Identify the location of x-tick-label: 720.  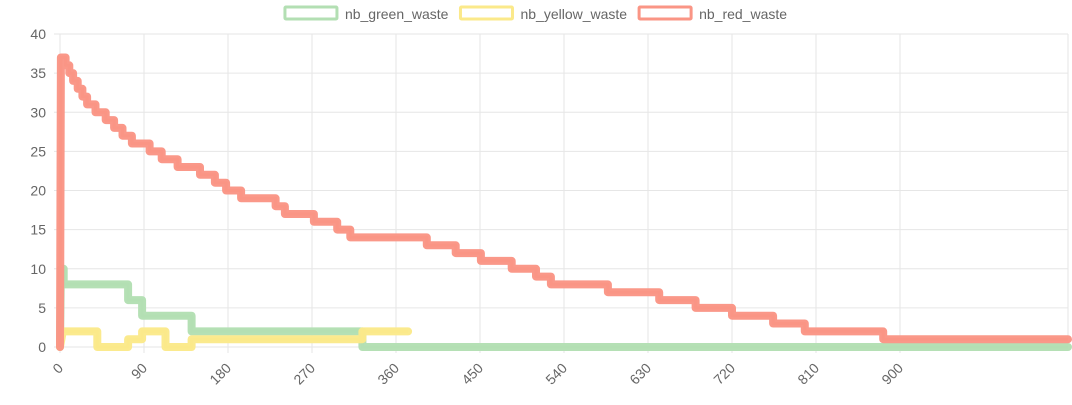
(724, 374).